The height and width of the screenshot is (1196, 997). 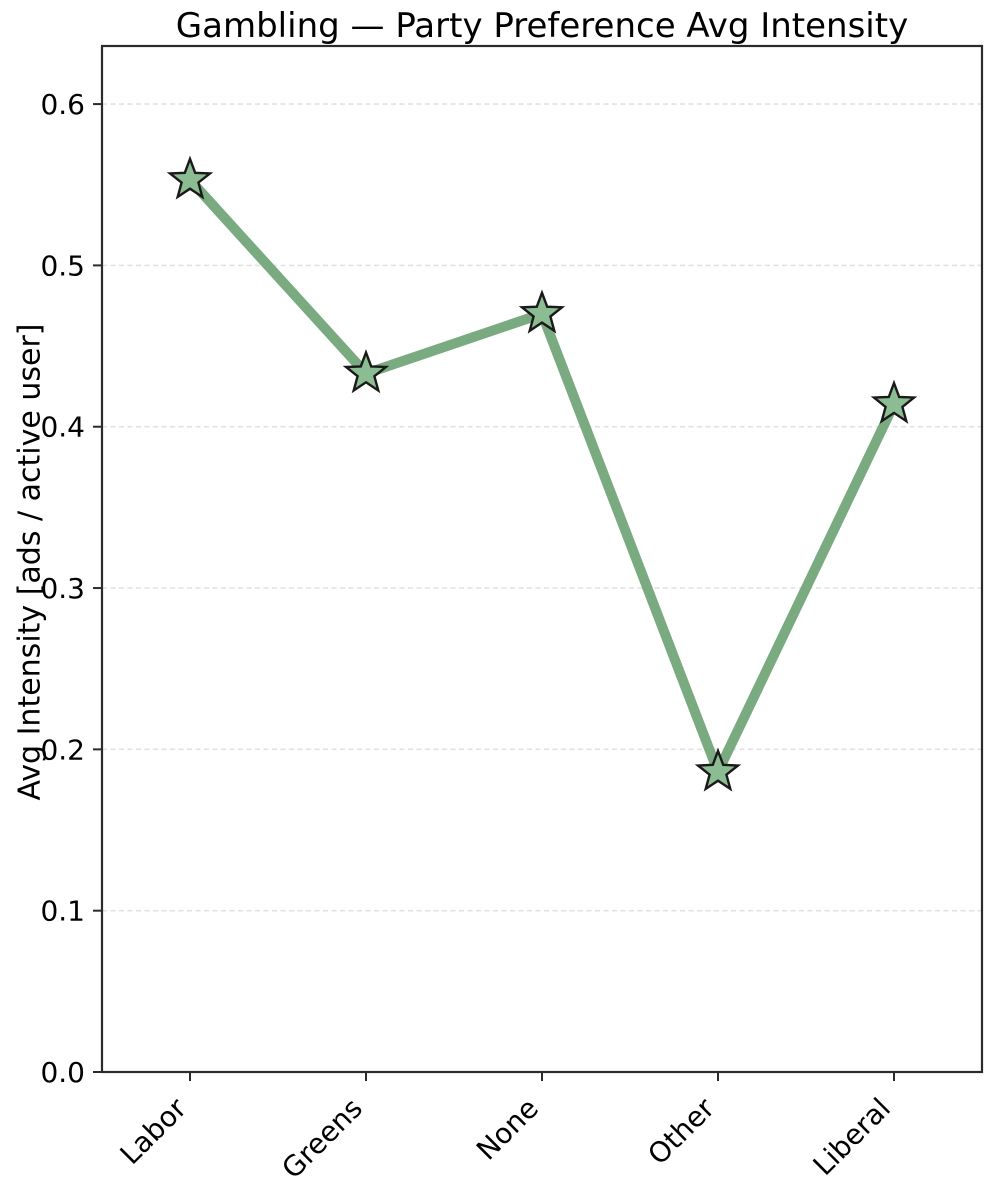 What do you see at coordinates (852, 1137) in the screenshot?
I see `x-tick-label: Liberal` at bounding box center [852, 1137].